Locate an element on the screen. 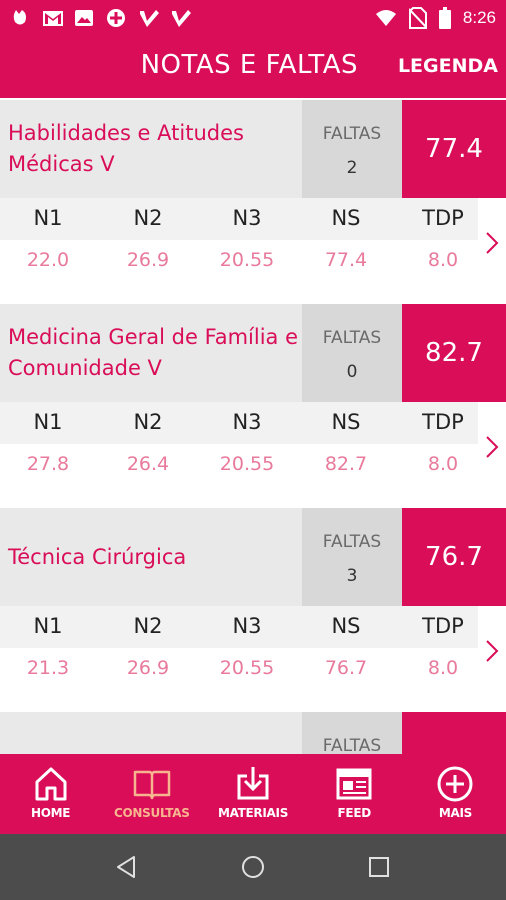 The image size is (506, 900). nav-feed: FEED is located at coordinates (354, 794).